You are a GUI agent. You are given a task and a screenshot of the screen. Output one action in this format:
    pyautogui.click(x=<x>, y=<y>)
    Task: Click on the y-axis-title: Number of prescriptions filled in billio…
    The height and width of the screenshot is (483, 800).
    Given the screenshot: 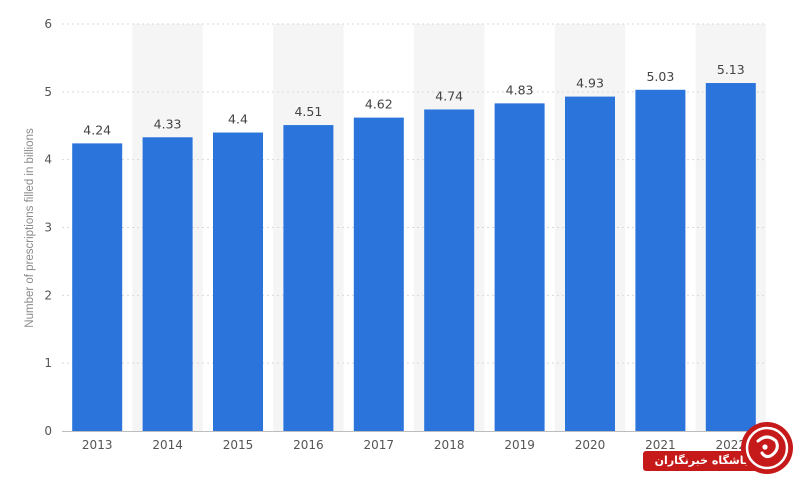 What is the action you would take?
    pyautogui.click(x=30, y=228)
    